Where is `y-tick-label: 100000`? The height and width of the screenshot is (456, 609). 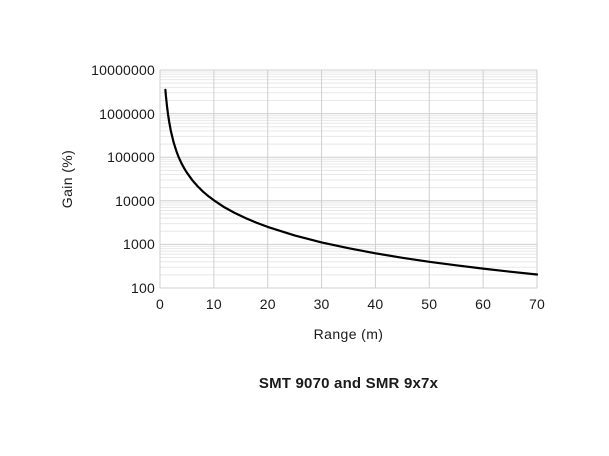
y-tick-label: 100000 is located at coordinates (131, 157).